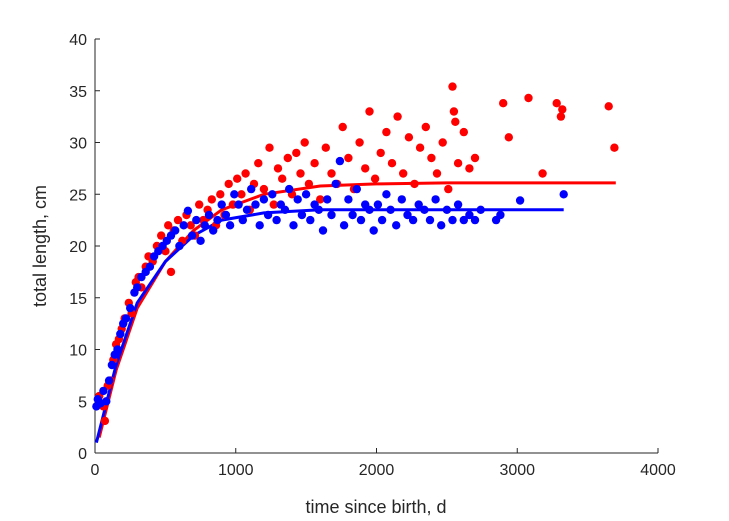 Image resolution: width=729 pixels, height=521 pixels. Describe the element at coordinates (78, 299) in the screenshot. I see `y-tick-label: 15` at that location.